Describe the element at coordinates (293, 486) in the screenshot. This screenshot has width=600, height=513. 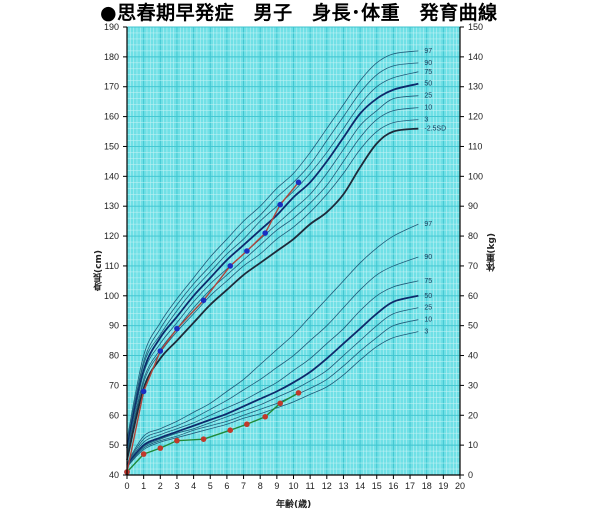
I see `x-tick: 10` at that location.